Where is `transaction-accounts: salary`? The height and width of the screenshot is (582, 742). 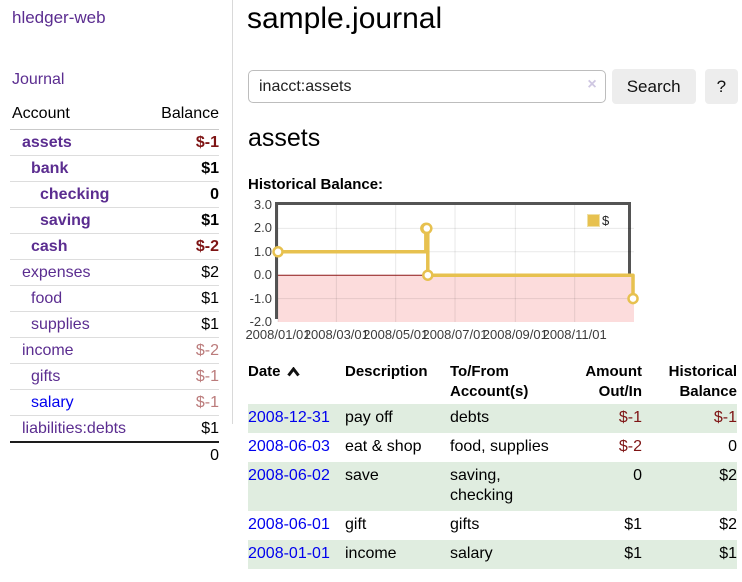 transaction-accounts: salary is located at coordinates (471, 553).